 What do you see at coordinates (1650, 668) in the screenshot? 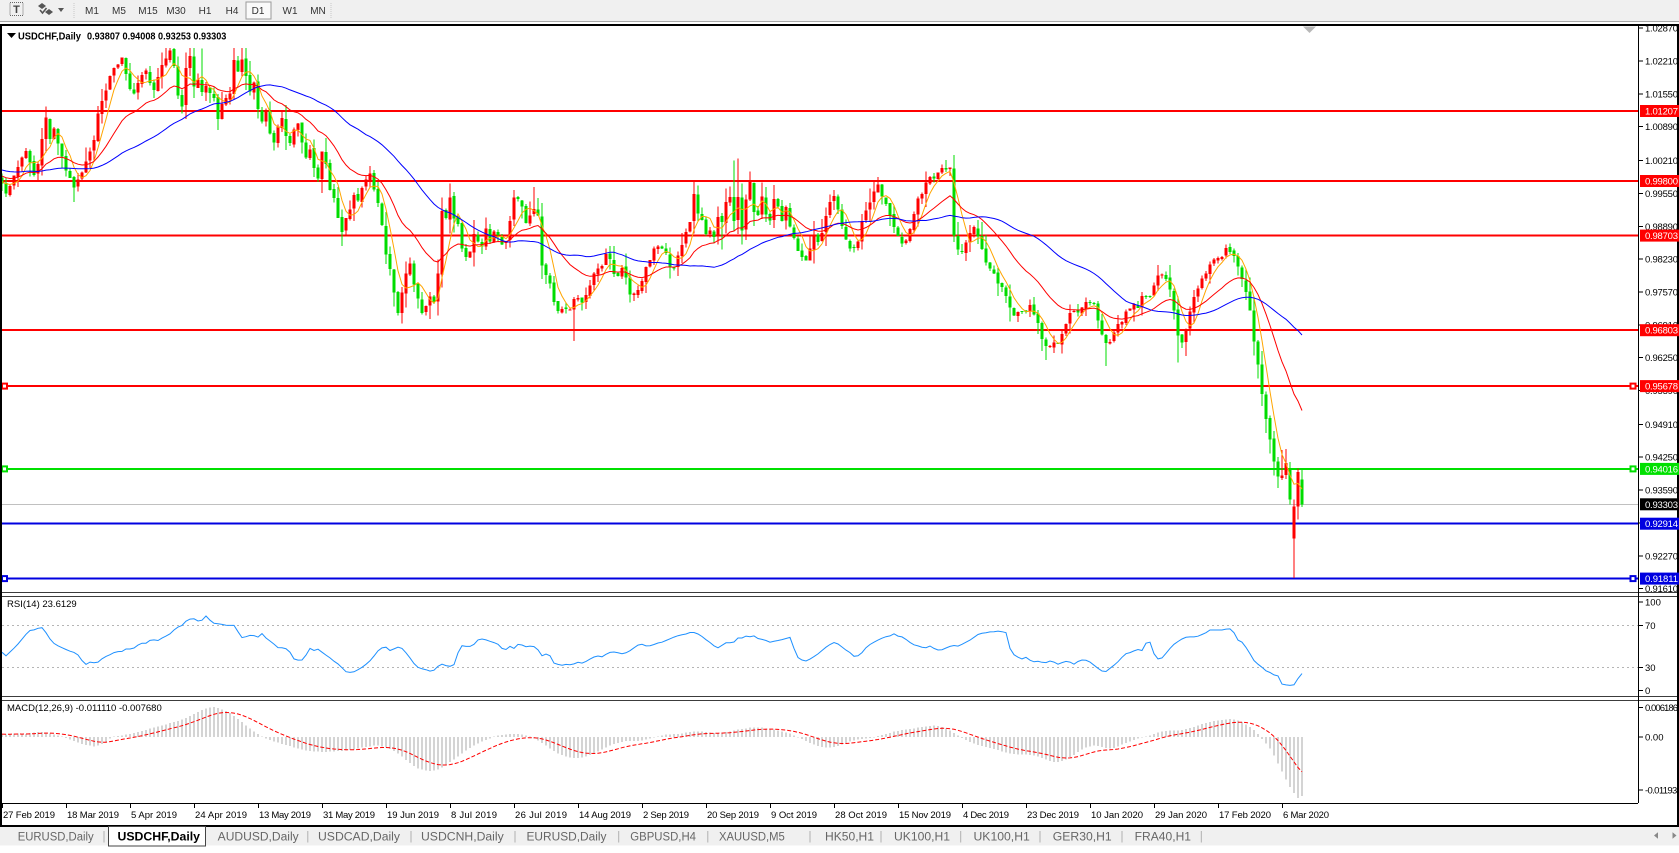
I see `svg-text: 30` at bounding box center [1650, 668].